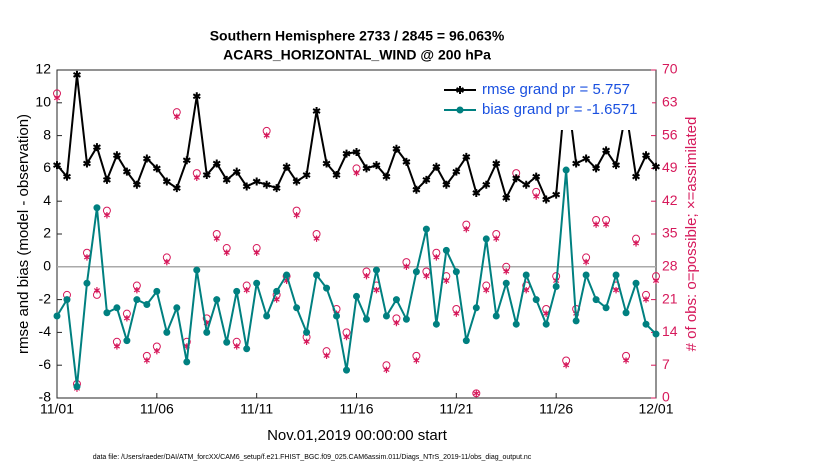 The width and height of the screenshot is (830, 470). I want to click on y-tick-label: 12, so click(43, 69).